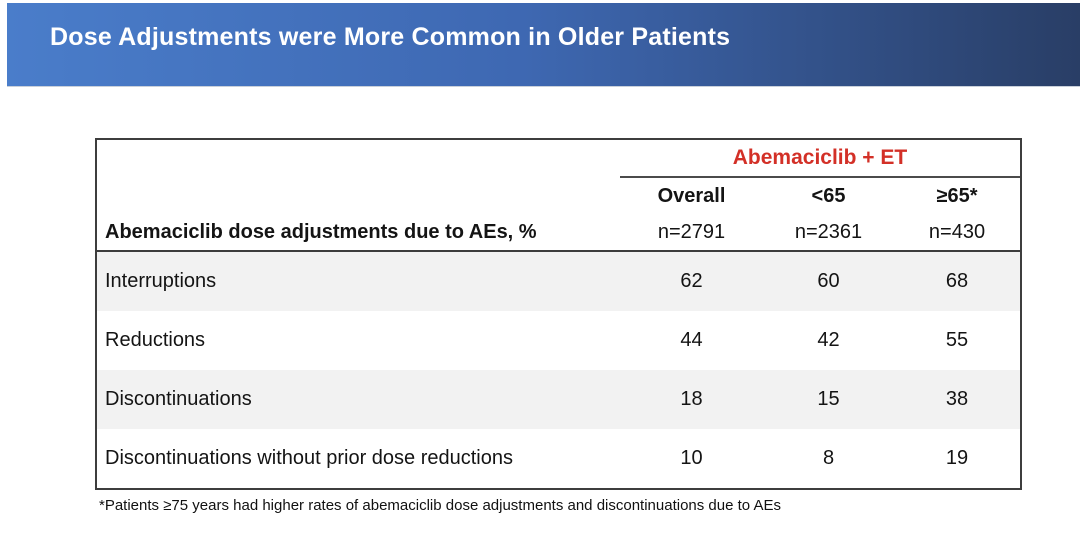 This screenshot has height=540, width=1080. I want to click on value-cell: 60, so click(828, 281).